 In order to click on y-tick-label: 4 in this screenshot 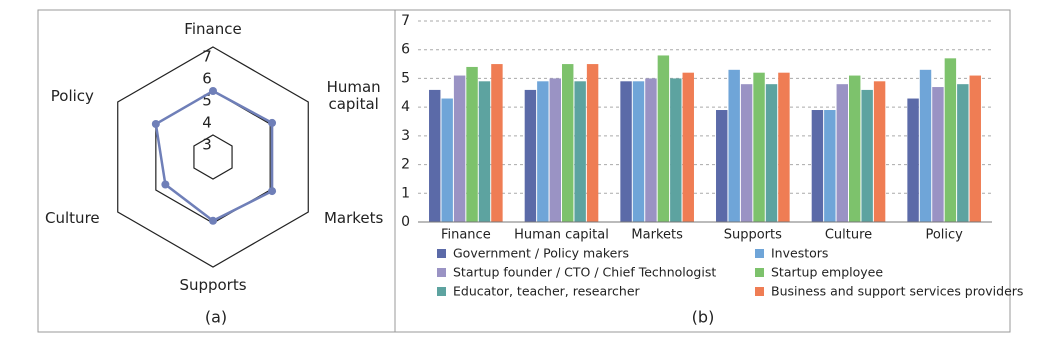, I will do `click(405, 107)`.